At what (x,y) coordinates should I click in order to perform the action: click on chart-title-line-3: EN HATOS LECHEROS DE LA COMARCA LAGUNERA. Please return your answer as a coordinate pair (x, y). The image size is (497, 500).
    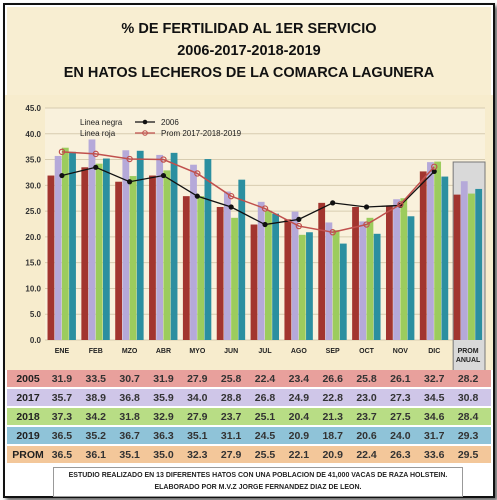
    Looking at the image, I should click on (249, 73).